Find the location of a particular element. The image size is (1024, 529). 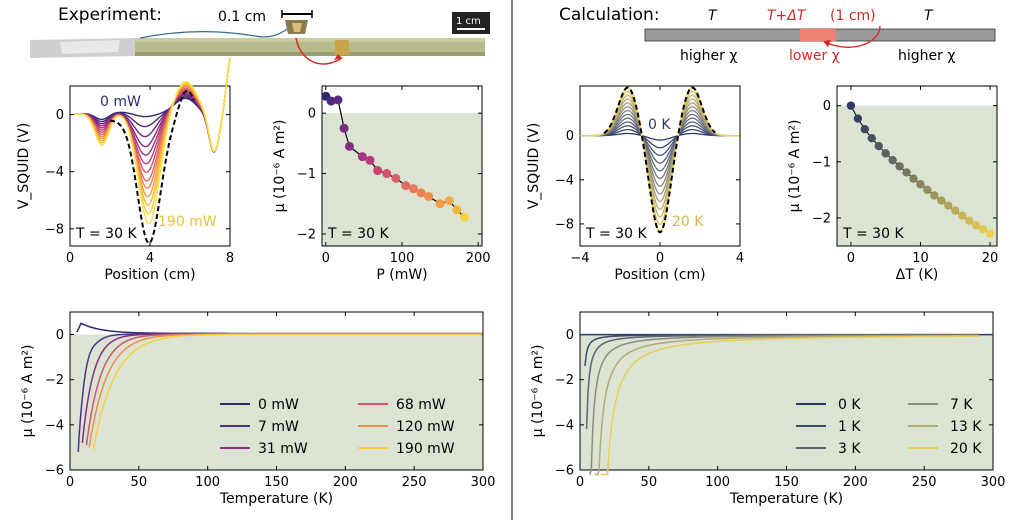

first-series-label: 0 K is located at coordinates (659, 125).